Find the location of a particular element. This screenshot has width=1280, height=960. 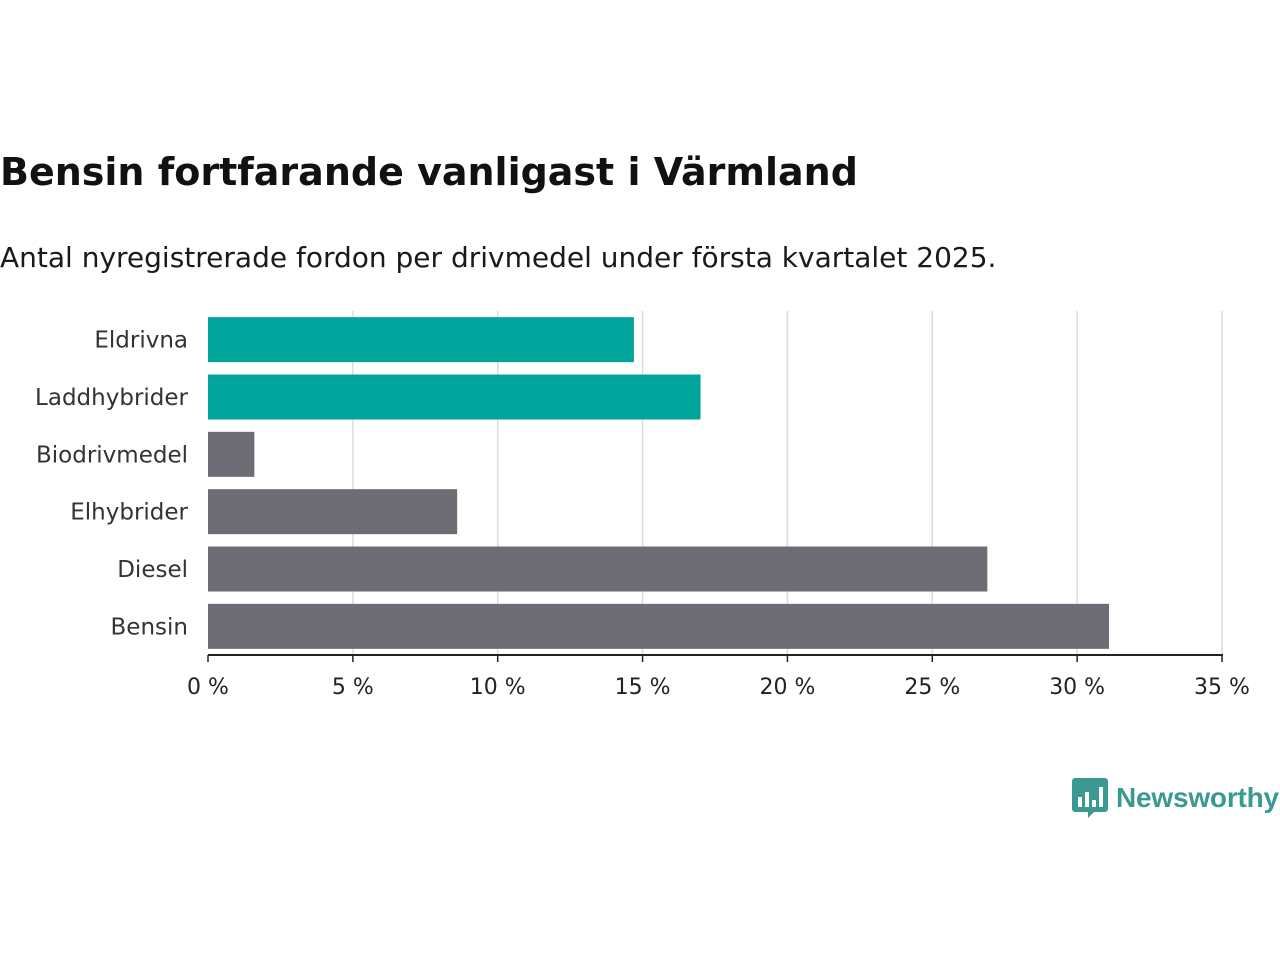

category-label: Eldrivna is located at coordinates (141, 341).